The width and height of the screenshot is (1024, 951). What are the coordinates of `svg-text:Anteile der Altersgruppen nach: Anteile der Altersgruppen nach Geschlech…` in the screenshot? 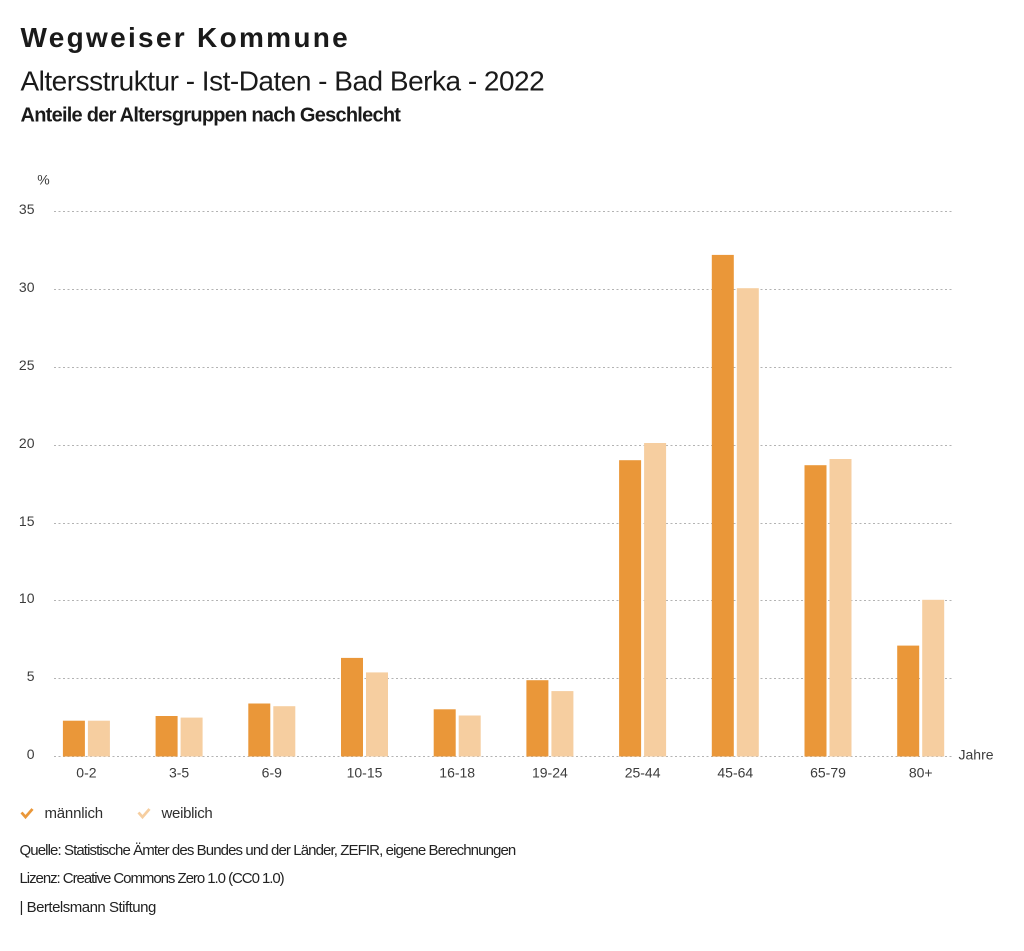 It's located at (211, 116).